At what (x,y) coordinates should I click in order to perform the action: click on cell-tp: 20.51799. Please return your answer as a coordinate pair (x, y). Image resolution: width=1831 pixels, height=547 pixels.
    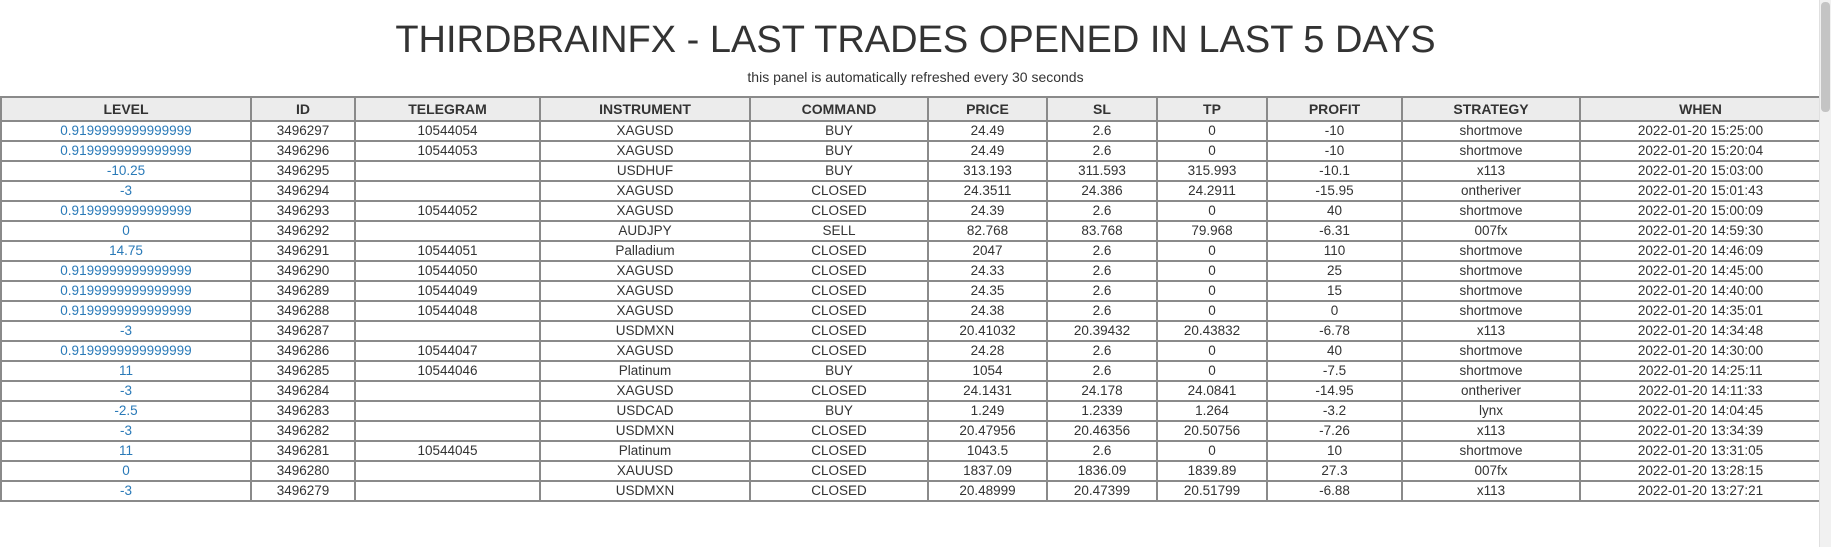
    Looking at the image, I should click on (1212, 491).